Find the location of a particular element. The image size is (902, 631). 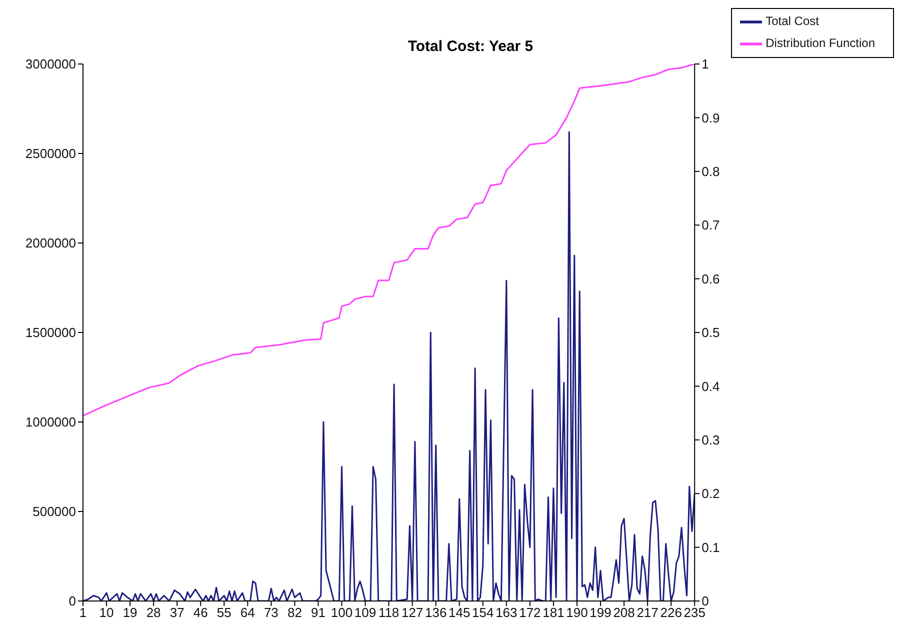

x-tick-label: 37 is located at coordinates (177, 612).